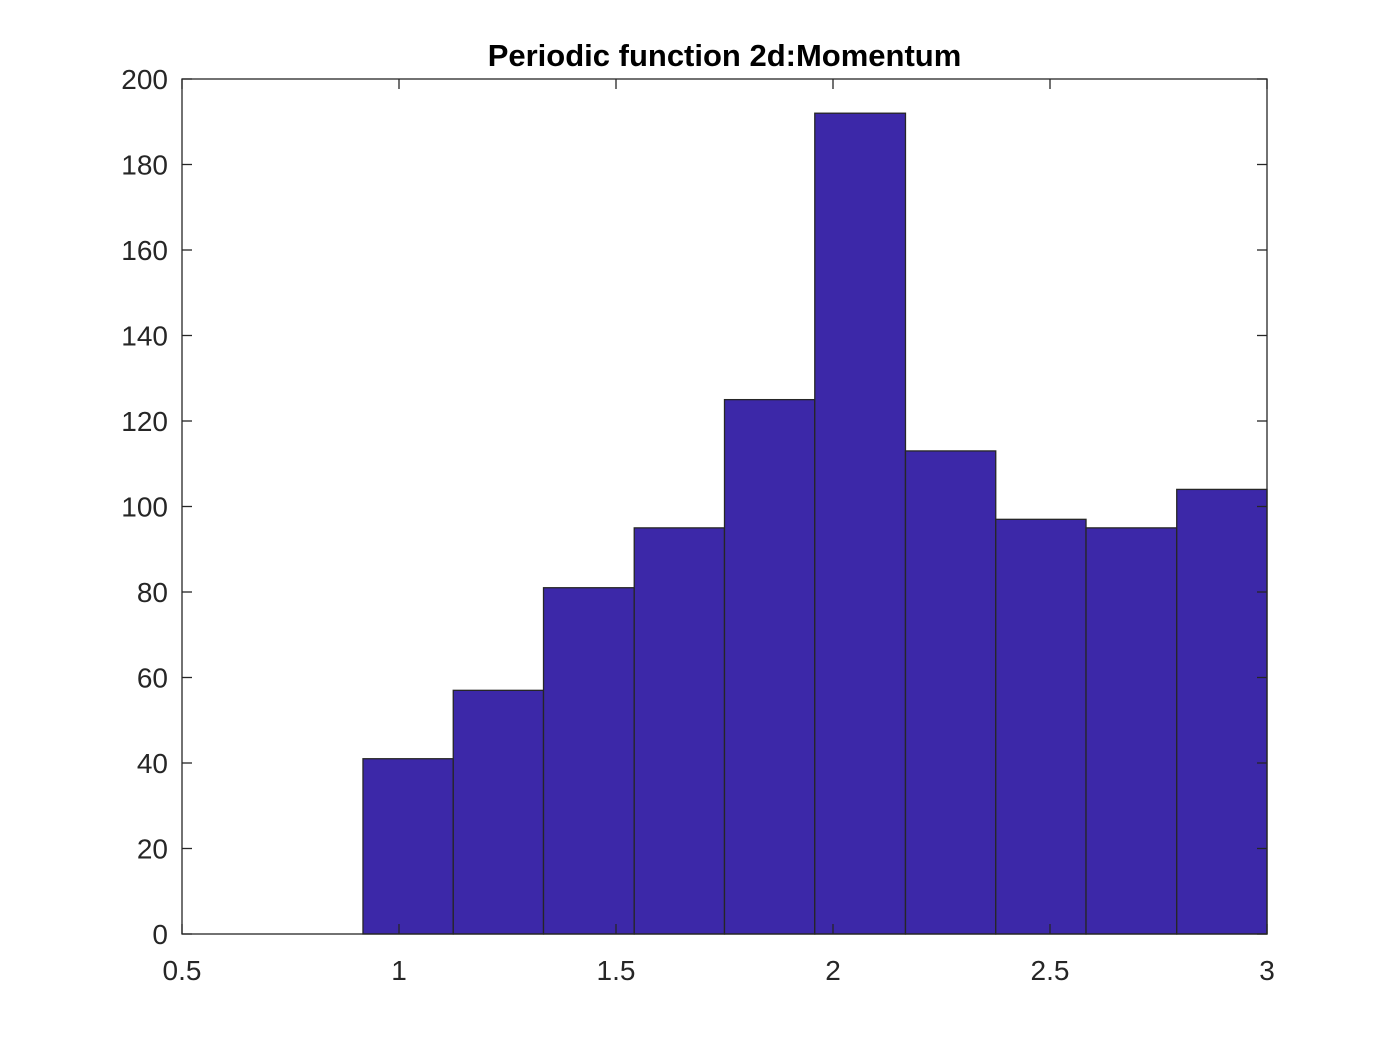  I want to click on x-tick-label: 1.5, so click(616, 970).